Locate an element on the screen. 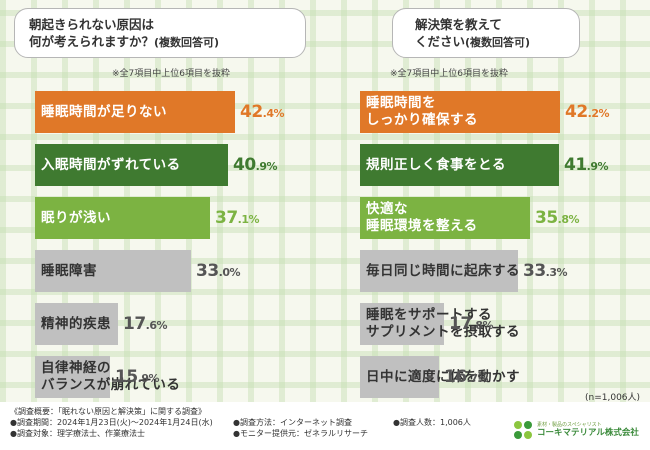 The image size is (650, 450). bar-label-line: 毎日同じ時間に起床する is located at coordinates (443, 270).